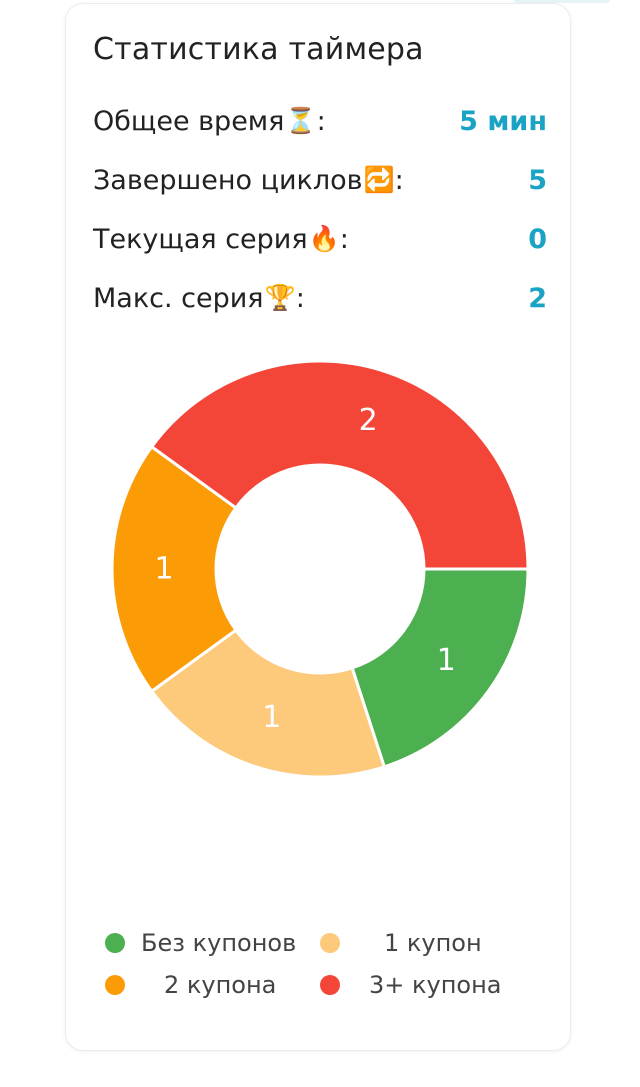 Image resolution: width=640 pixels, height=1087 pixels. Describe the element at coordinates (115, 943) in the screenshot. I see `legend-dot-green` at that location.